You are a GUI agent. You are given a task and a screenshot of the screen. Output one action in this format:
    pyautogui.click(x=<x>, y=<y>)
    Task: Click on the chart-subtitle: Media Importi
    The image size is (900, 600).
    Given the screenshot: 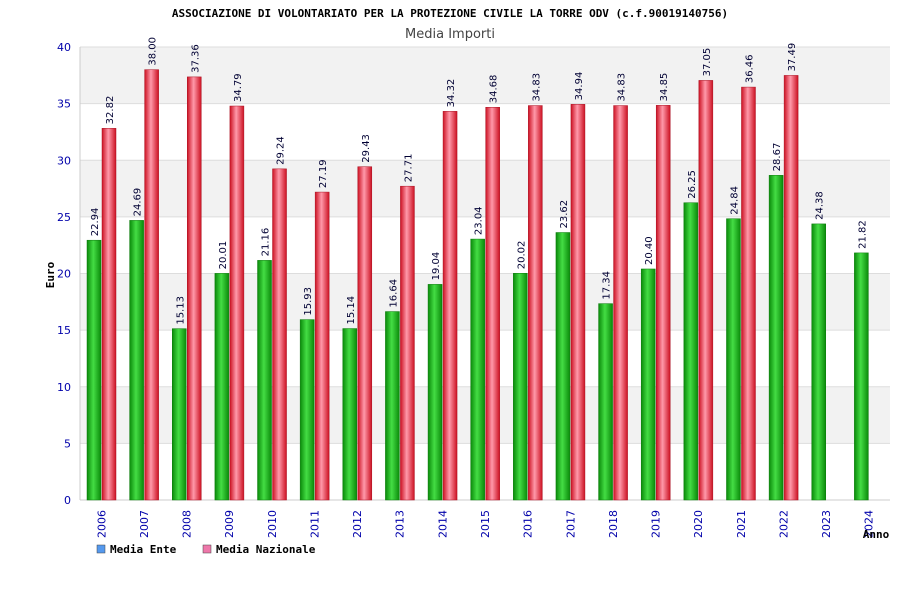 What is the action you would take?
    pyautogui.click(x=450, y=34)
    